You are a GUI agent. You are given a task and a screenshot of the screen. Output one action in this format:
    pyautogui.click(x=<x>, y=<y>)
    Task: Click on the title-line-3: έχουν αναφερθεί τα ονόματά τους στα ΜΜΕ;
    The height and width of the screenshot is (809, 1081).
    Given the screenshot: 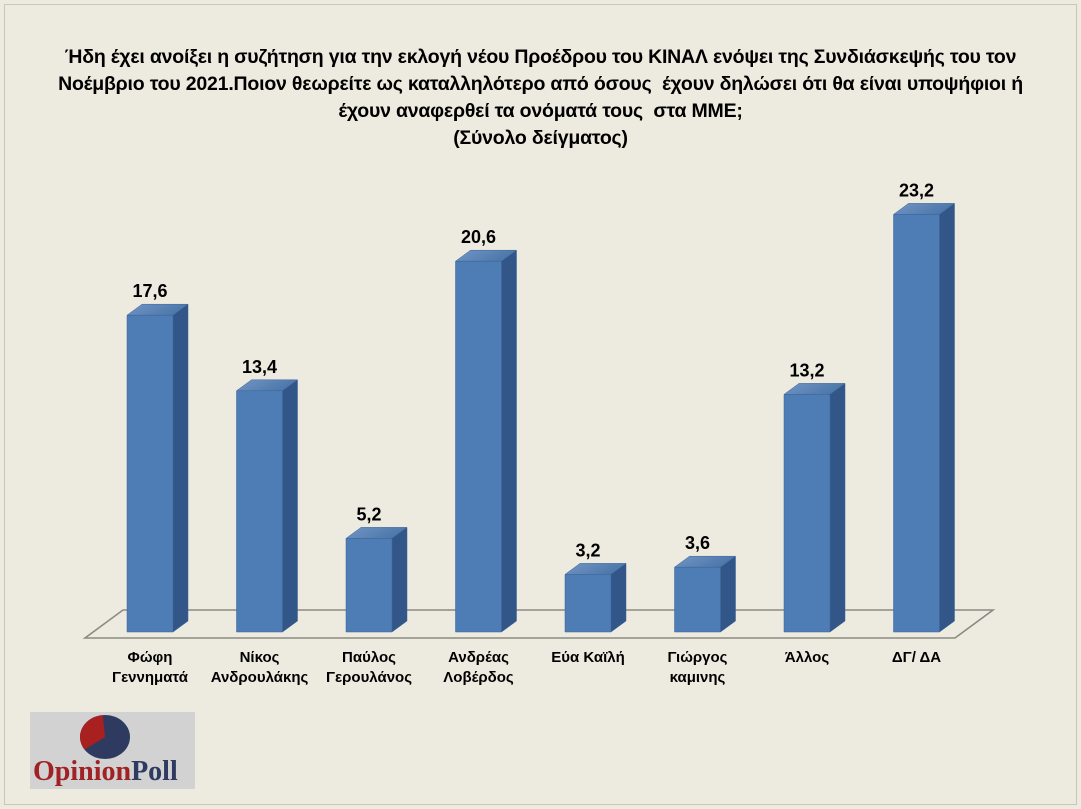 What is the action you would take?
    pyautogui.click(x=540, y=111)
    